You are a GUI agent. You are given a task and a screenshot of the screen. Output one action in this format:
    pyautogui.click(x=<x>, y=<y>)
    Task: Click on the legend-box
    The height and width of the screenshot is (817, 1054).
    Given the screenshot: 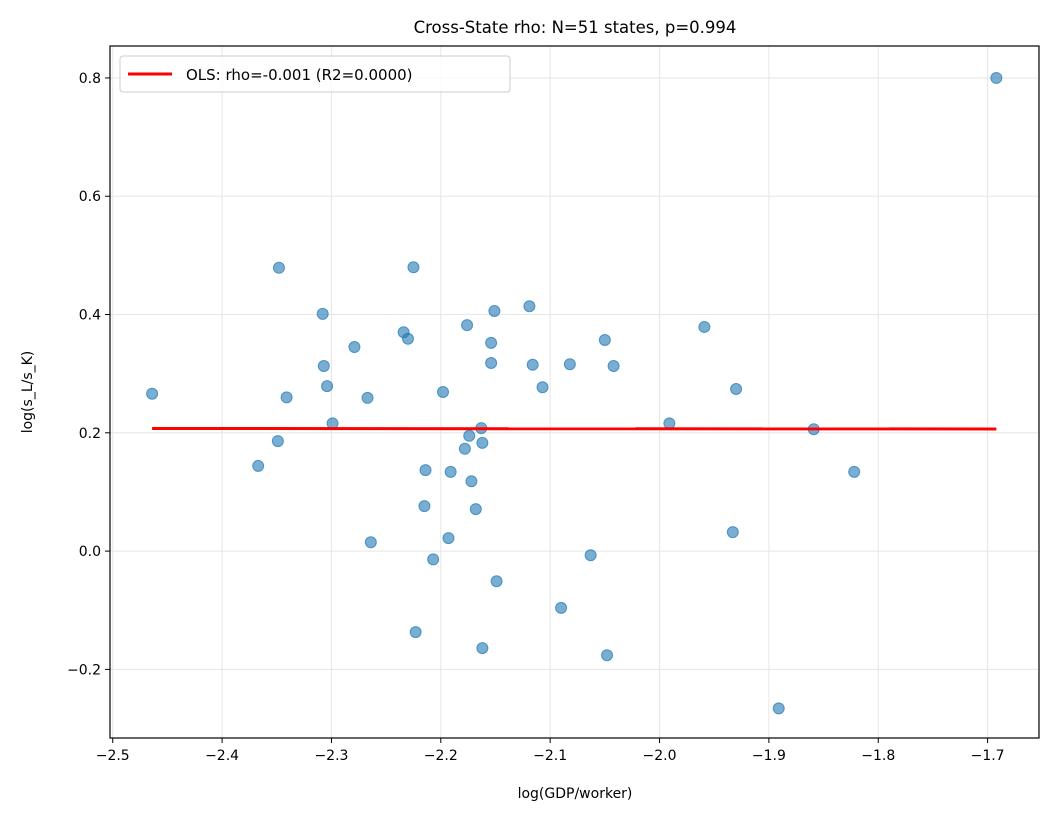 What is the action you would take?
    pyautogui.click(x=315, y=74)
    